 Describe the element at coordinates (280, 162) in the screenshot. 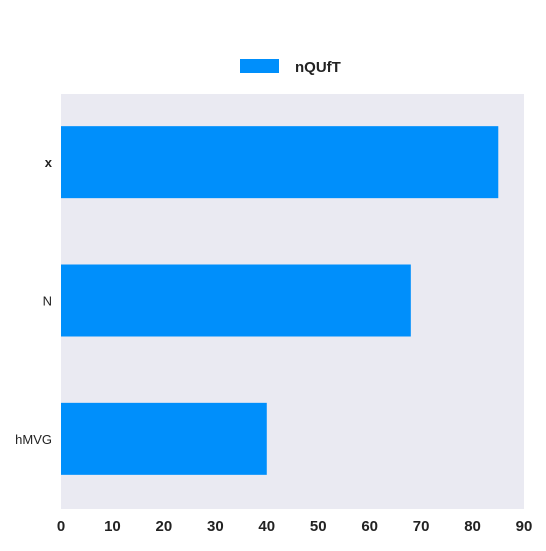

I see `bar-x` at that location.